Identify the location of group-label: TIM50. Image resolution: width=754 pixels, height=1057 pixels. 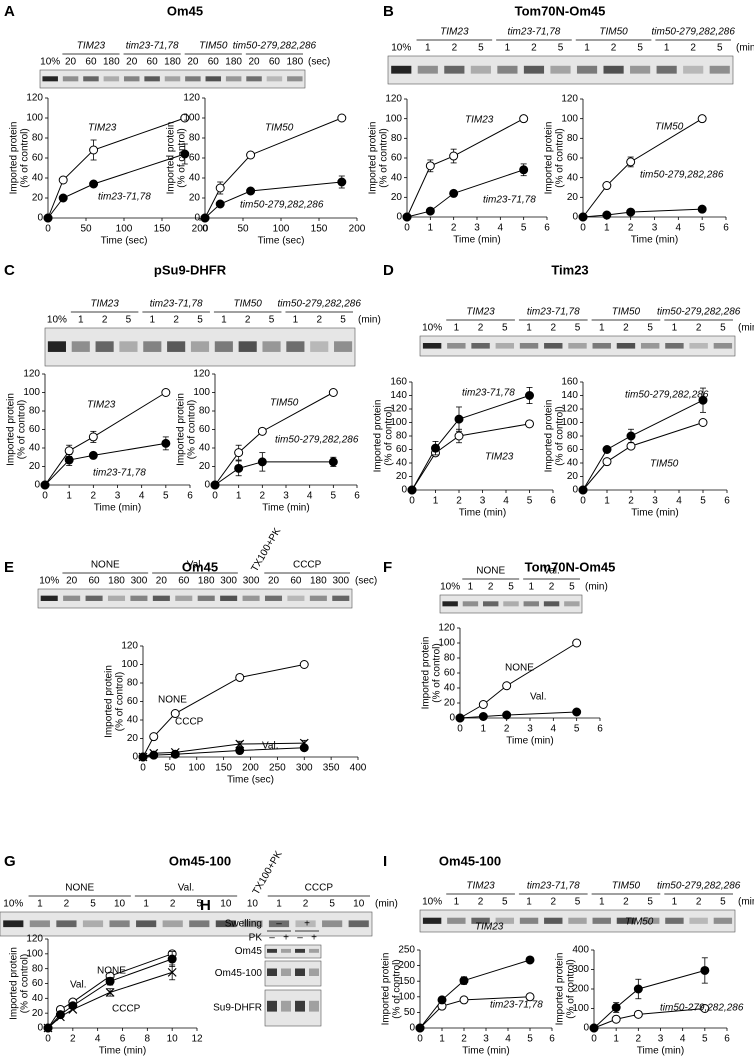
(626, 312).